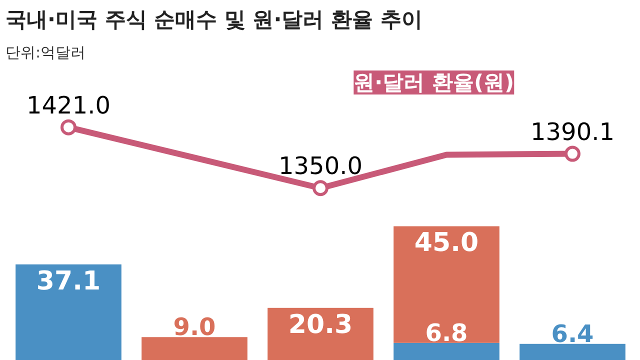 Image resolution: width=640 pixels, height=360 pixels. I want to click on data-label: 6.4, so click(572, 334).